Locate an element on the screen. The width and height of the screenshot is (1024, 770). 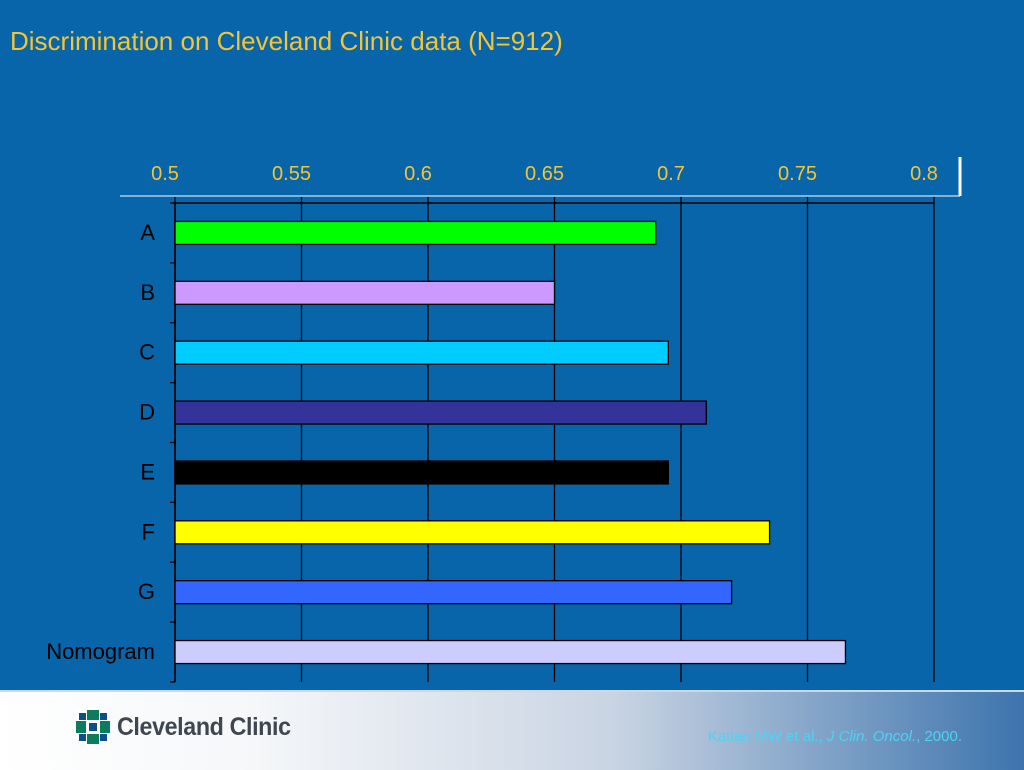
bar-nomogram is located at coordinates (510, 652).